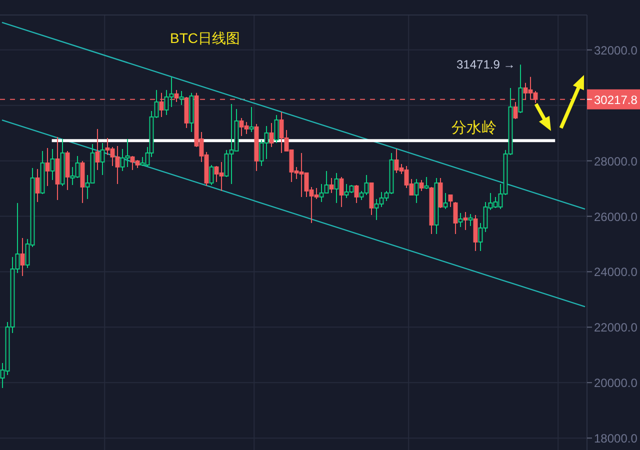 The height and width of the screenshot is (450, 640). What do you see at coordinates (616, 327) in the screenshot?
I see `y-tick-label: 22000.0` at bounding box center [616, 327].